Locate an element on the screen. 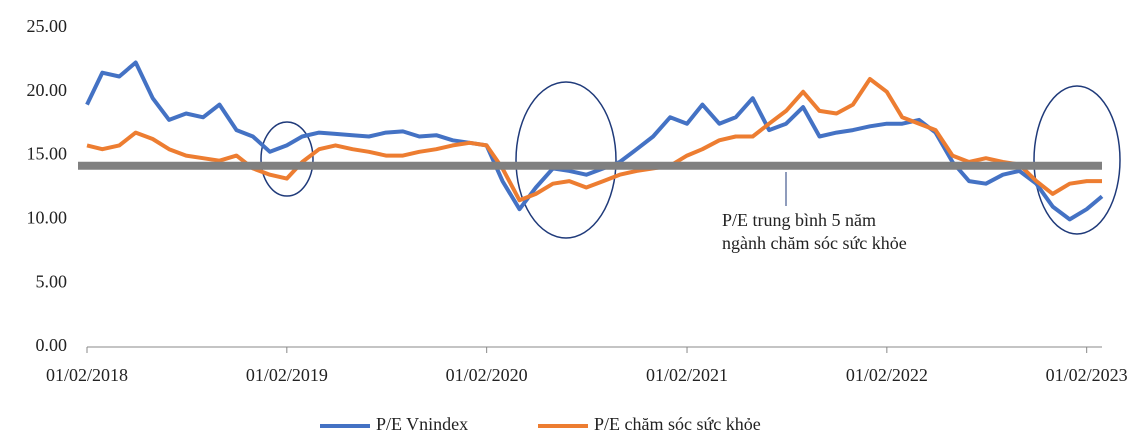 The height and width of the screenshot is (436, 1135). x-tick-label: 01/02/2020 is located at coordinates (487, 375).